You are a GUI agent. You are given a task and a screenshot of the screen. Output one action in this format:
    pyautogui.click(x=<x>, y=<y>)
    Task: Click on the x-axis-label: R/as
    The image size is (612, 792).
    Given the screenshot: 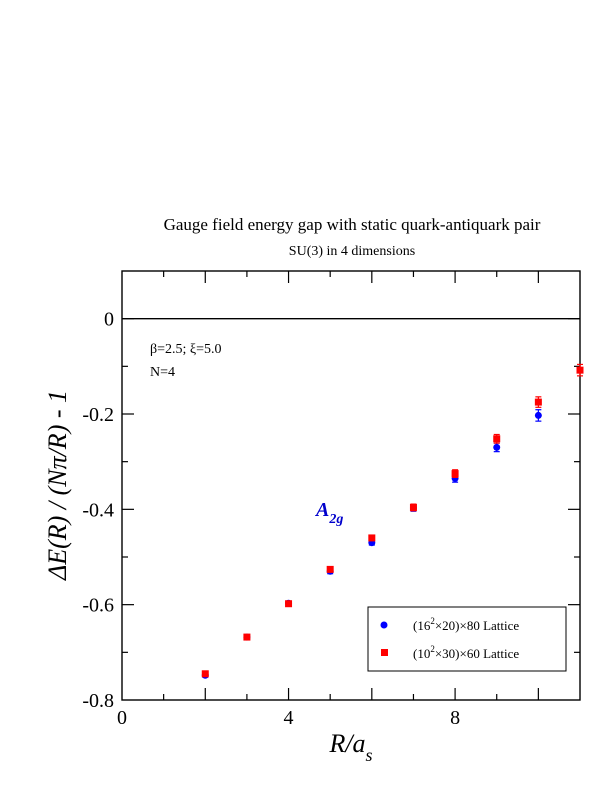 What is the action you would take?
    pyautogui.click(x=350, y=747)
    